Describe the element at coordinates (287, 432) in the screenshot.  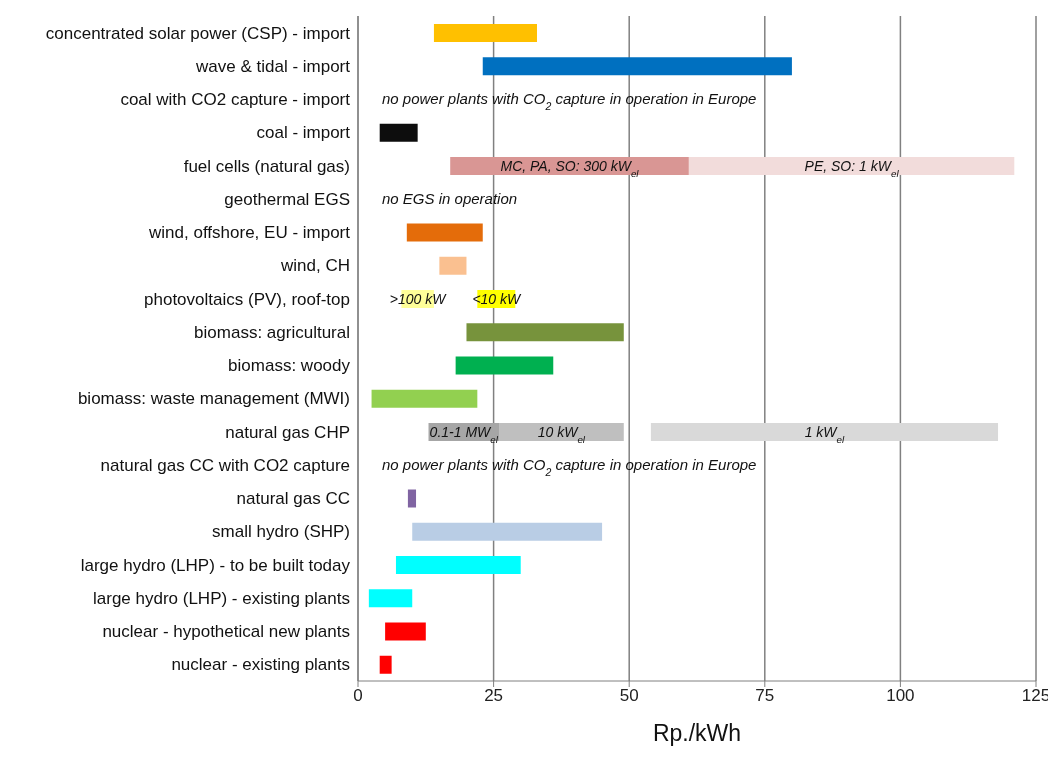
I see `y-tick-label: natural gas CHP` at that location.